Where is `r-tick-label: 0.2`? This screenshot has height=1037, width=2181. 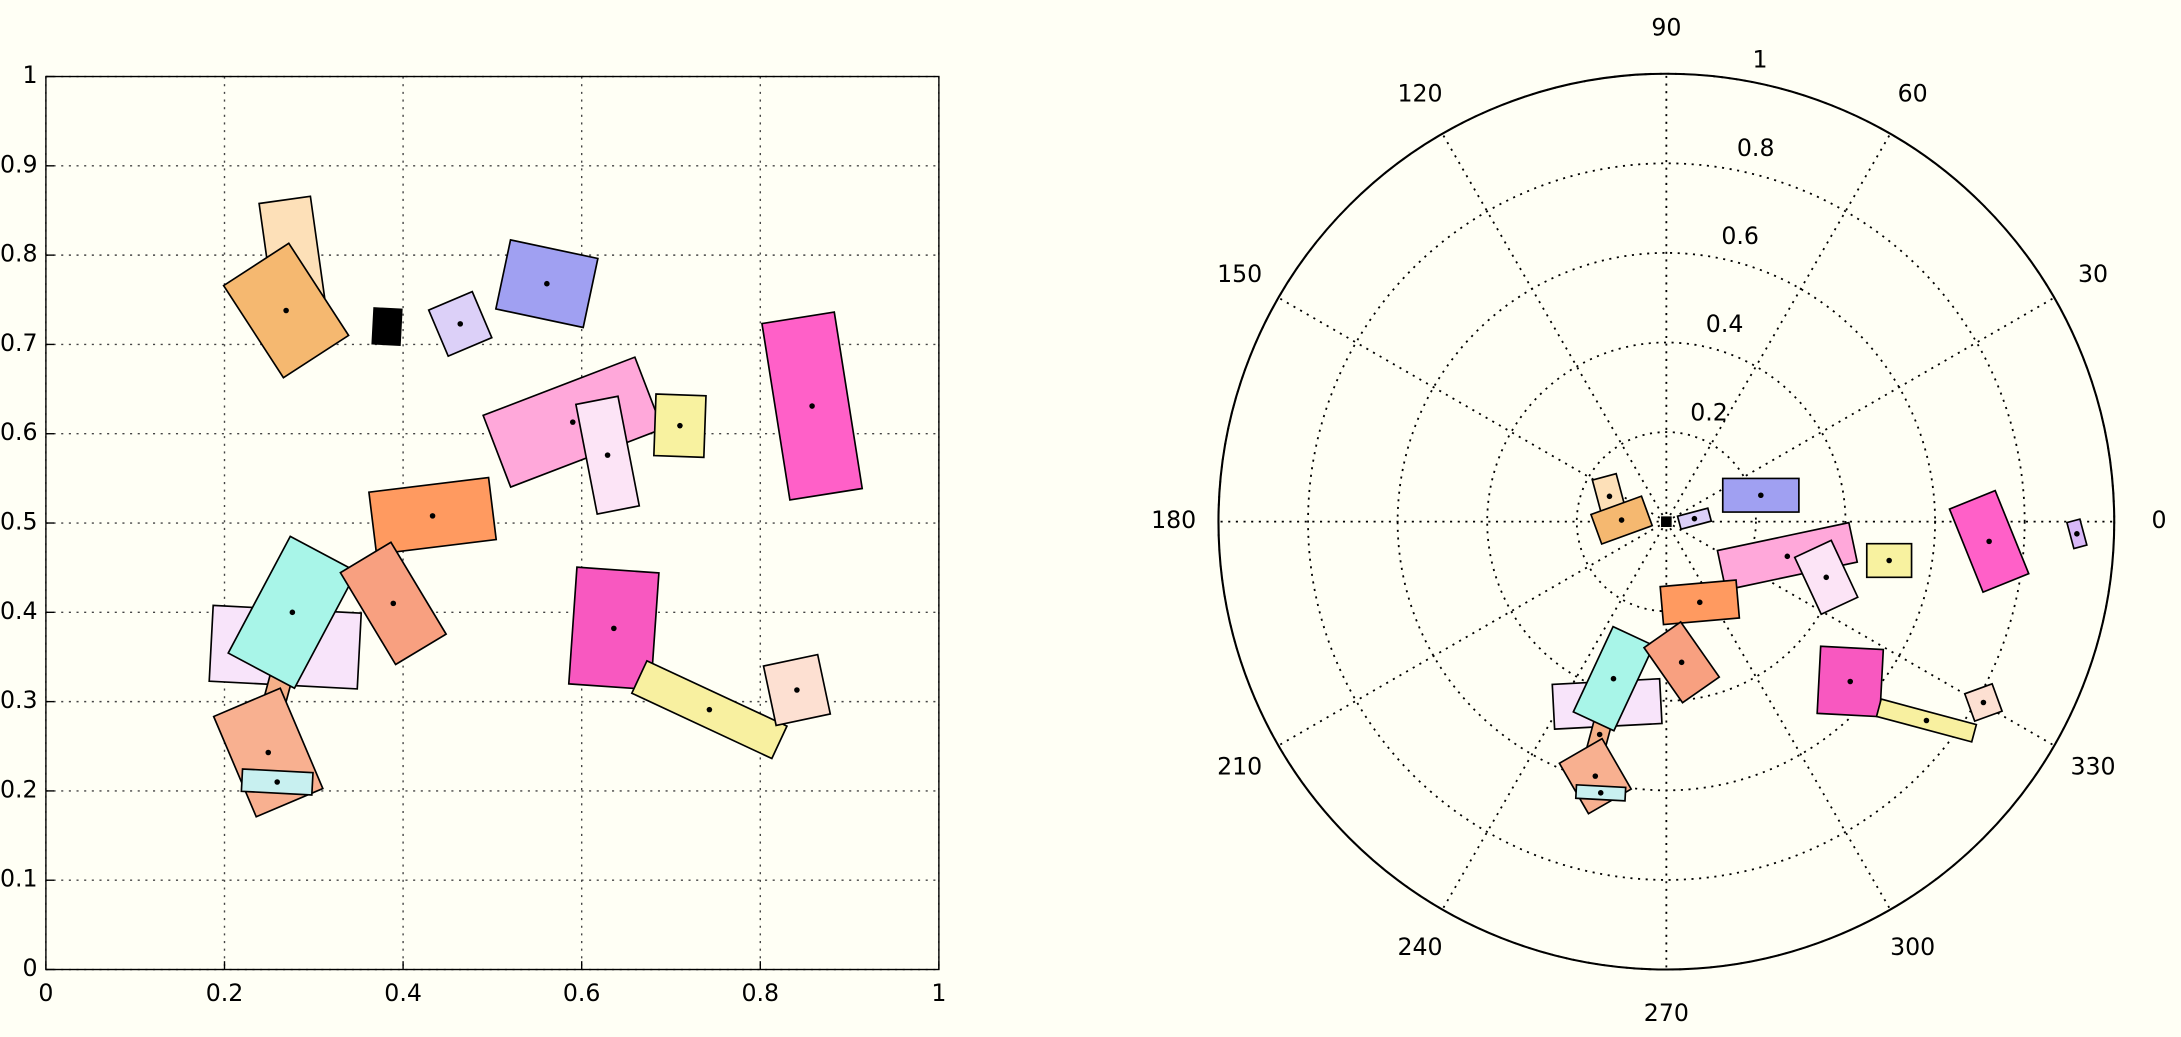 r-tick-label: 0.2 is located at coordinates (1709, 412).